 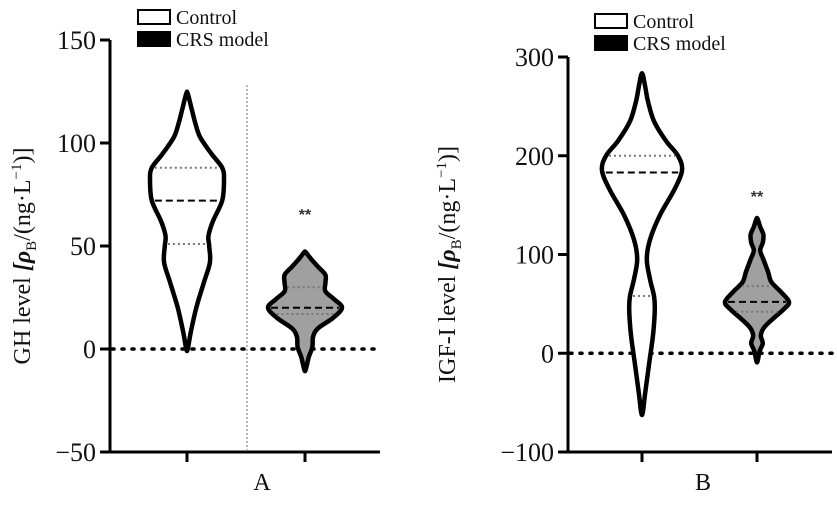 I want to click on y-axis-label: IGF-I level [ρB/(ng·L−1)], so click(x=449, y=264).